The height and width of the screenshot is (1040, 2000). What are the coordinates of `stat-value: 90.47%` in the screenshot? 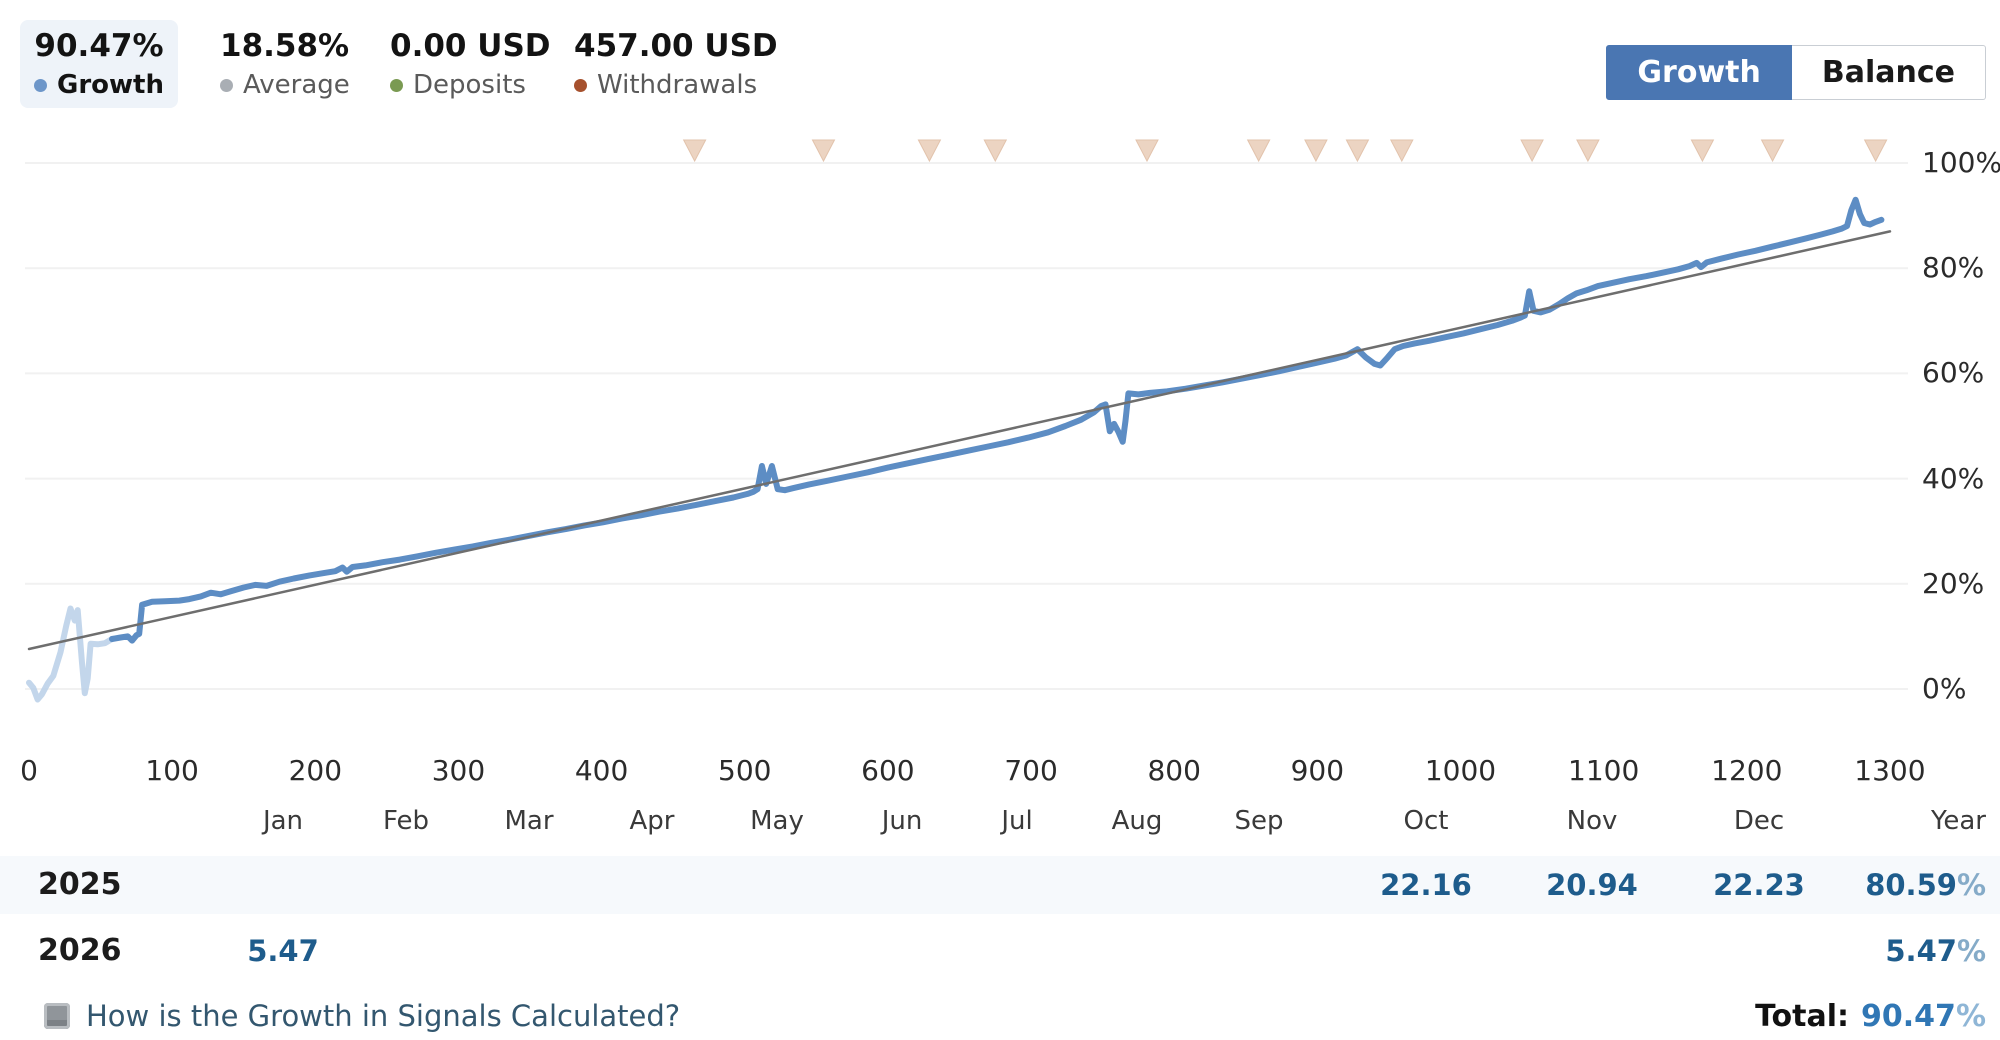 It's located at (99, 46).